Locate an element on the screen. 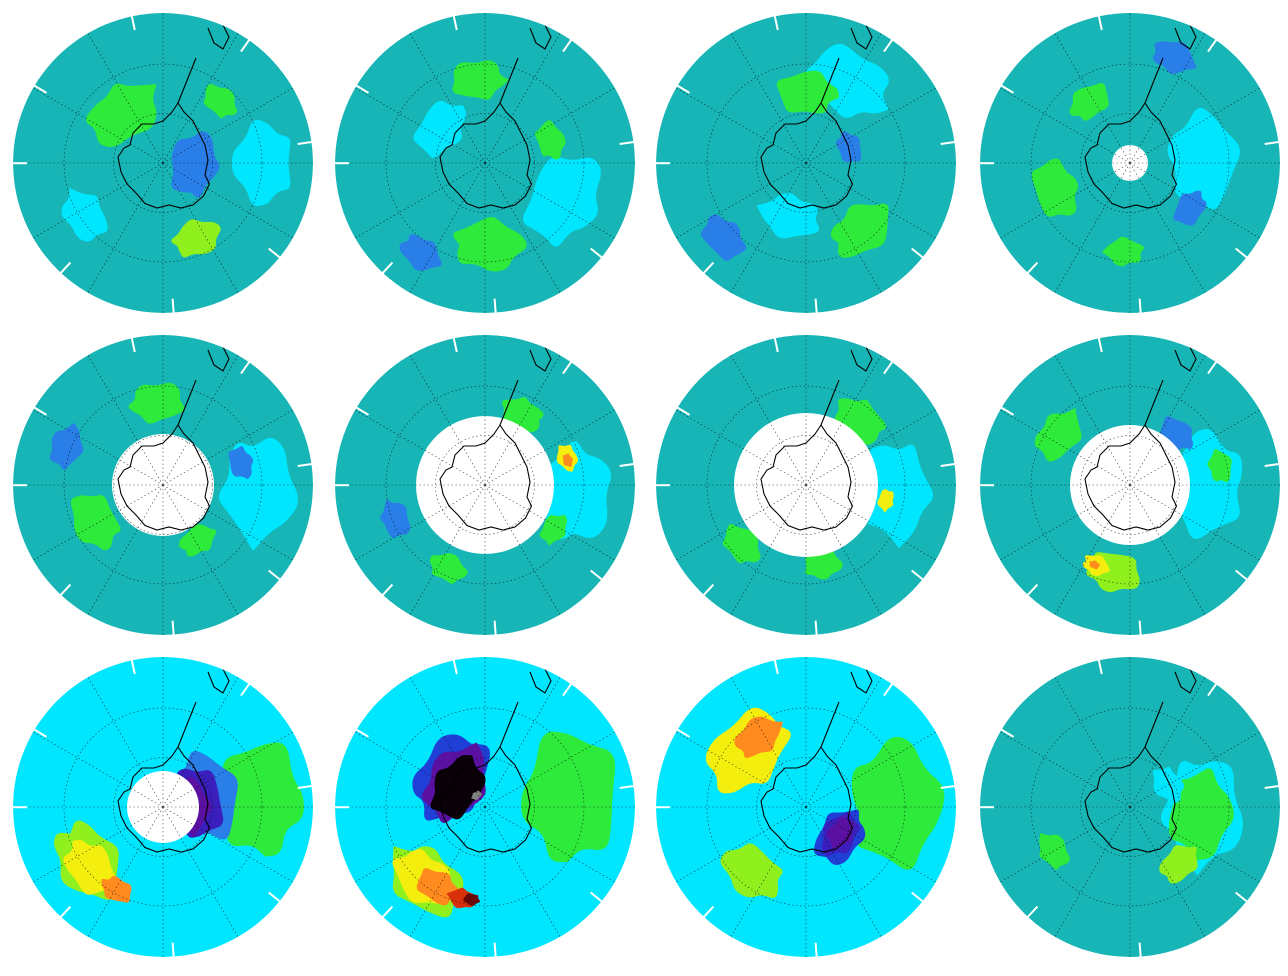  polar-map-r3c2 is located at coordinates (485, 807).